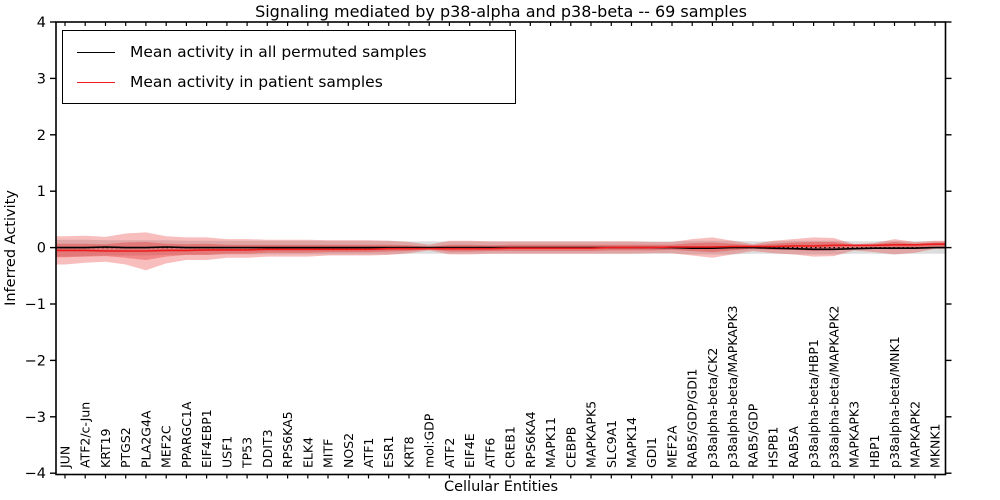 Image resolution: width=1000 pixels, height=500 pixels. Describe the element at coordinates (752, 435) in the screenshot. I see `x-category-label: RAB5/GDP` at that location.